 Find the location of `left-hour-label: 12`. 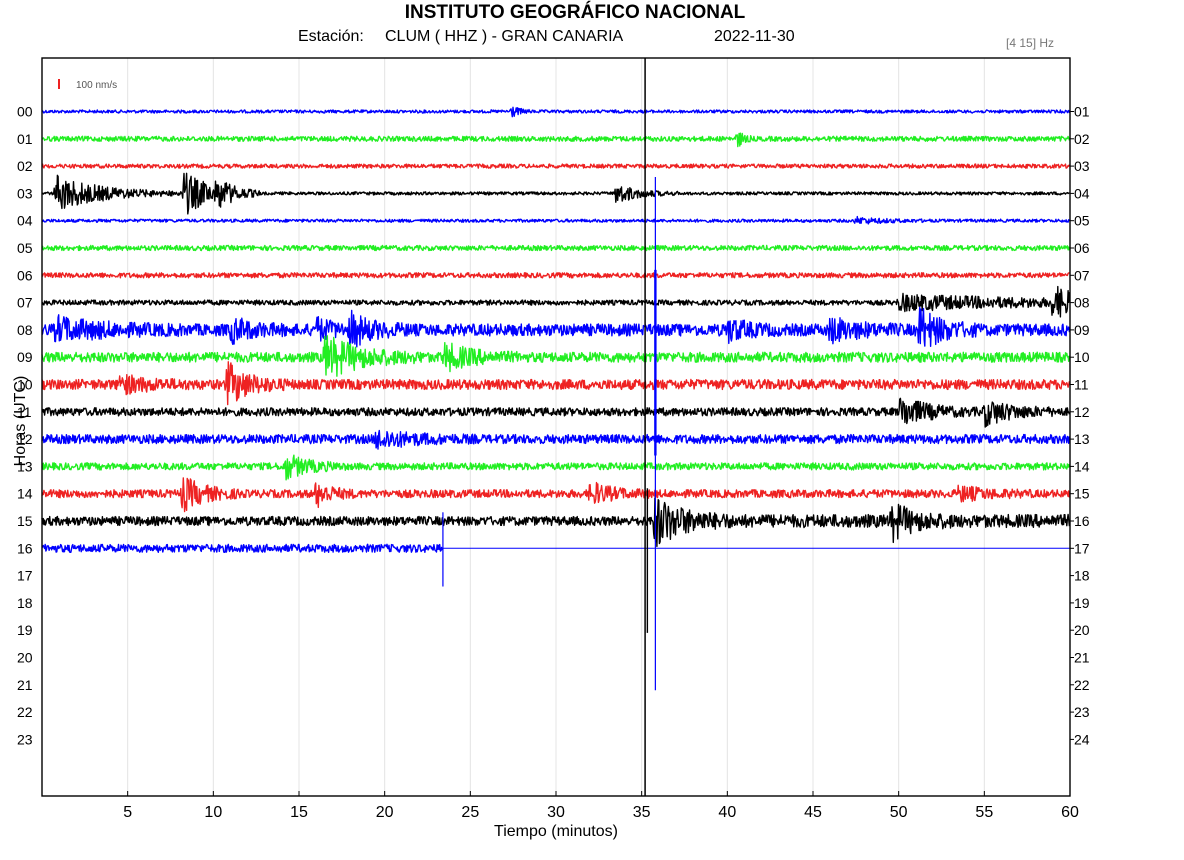

left-hour-label: 12 is located at coordinates (25, 439).